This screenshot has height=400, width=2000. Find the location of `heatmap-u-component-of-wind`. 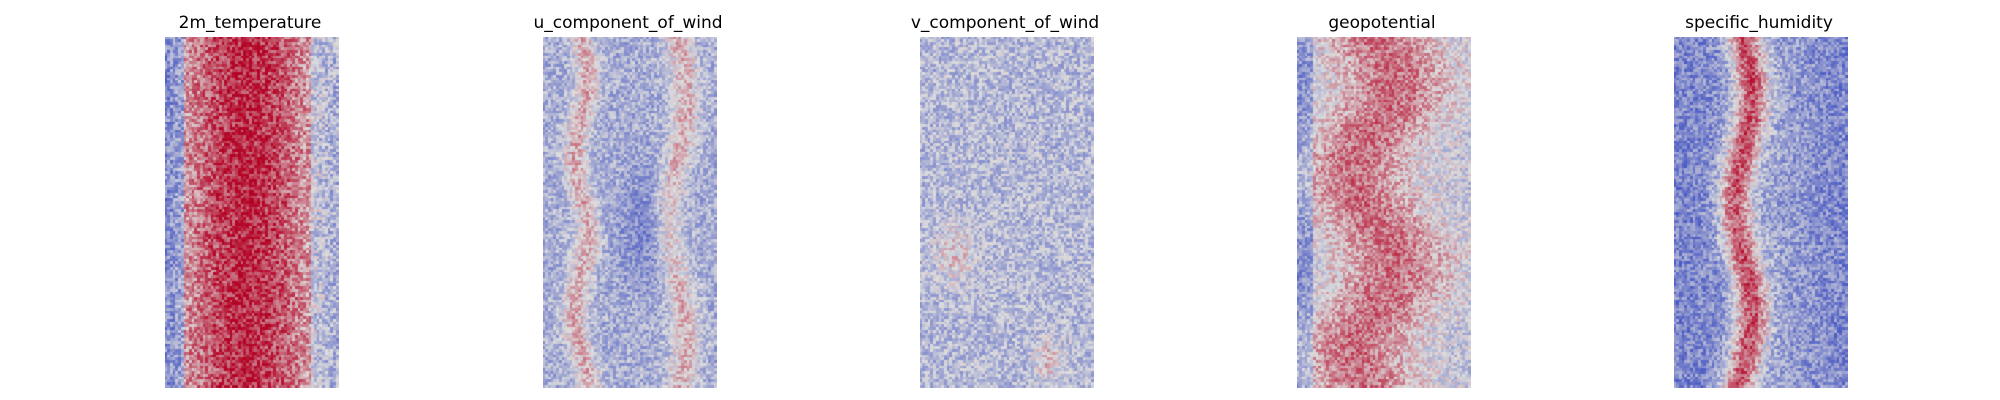

heatmap-u-component-of-wind is located at coordinates (630, 212).